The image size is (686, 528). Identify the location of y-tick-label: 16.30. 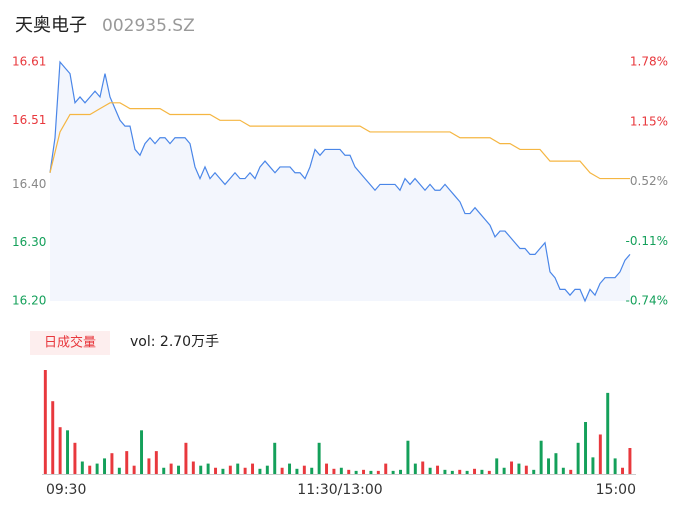
(29, 242).